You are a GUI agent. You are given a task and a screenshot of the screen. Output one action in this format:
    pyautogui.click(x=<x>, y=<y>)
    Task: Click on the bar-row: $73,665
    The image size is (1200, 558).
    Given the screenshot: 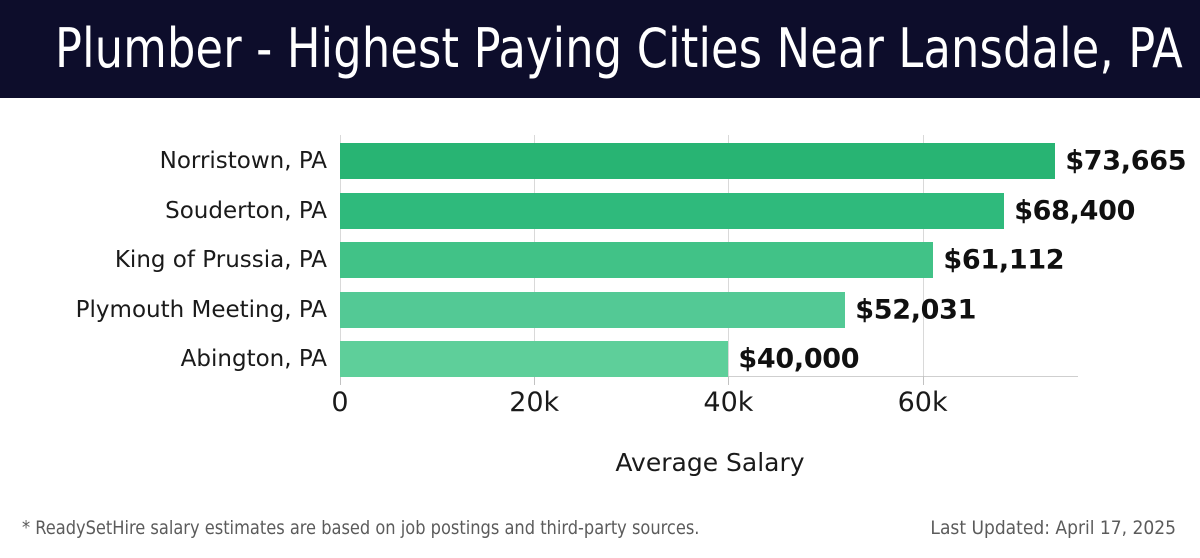 What is the action you would take?
    pyautogui.click(x=770, y=161)
    